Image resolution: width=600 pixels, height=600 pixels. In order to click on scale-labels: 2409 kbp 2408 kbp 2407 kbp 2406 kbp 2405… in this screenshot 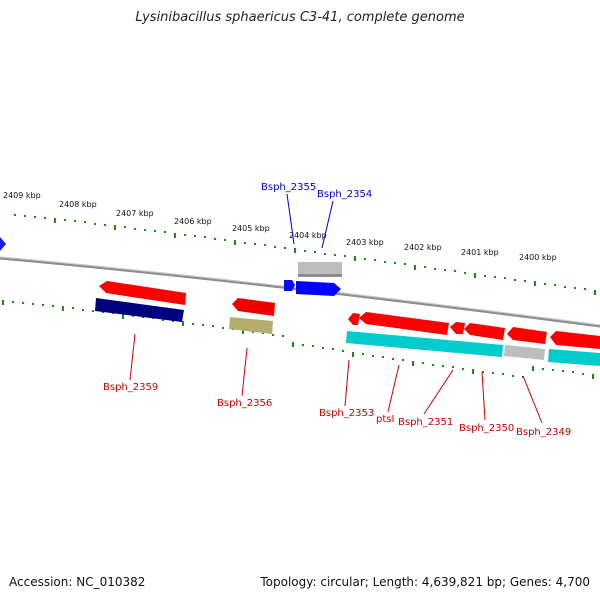, I will do `click(280, 226)`.